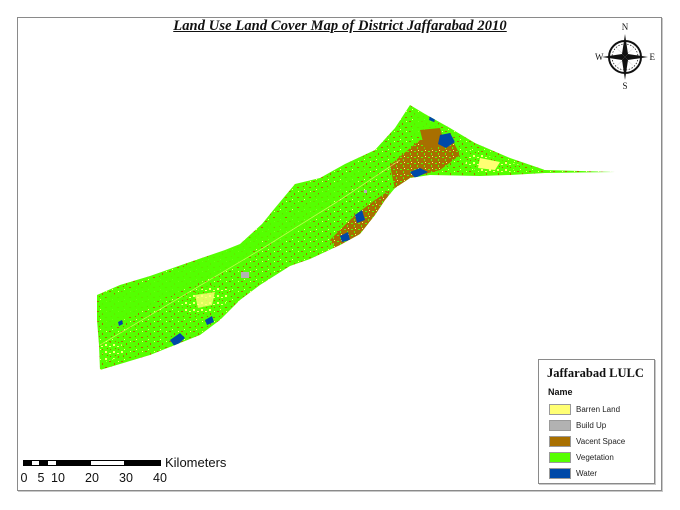  I want to click on legend-label: Vegetation, so click(595, 457).